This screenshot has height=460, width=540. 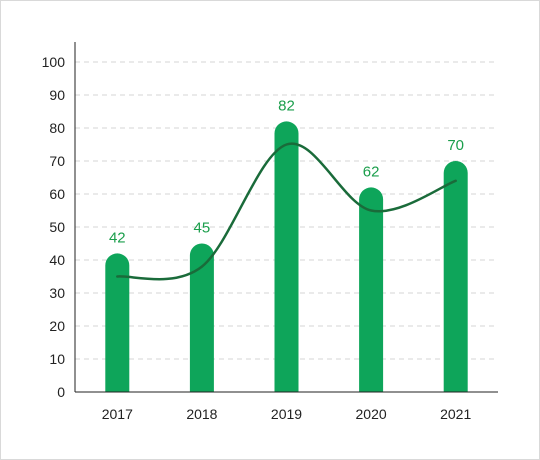 What do you see at coordinates (371, 171) in the screenshot?
I see `value-label: 62` at bounding box center [371, 171].